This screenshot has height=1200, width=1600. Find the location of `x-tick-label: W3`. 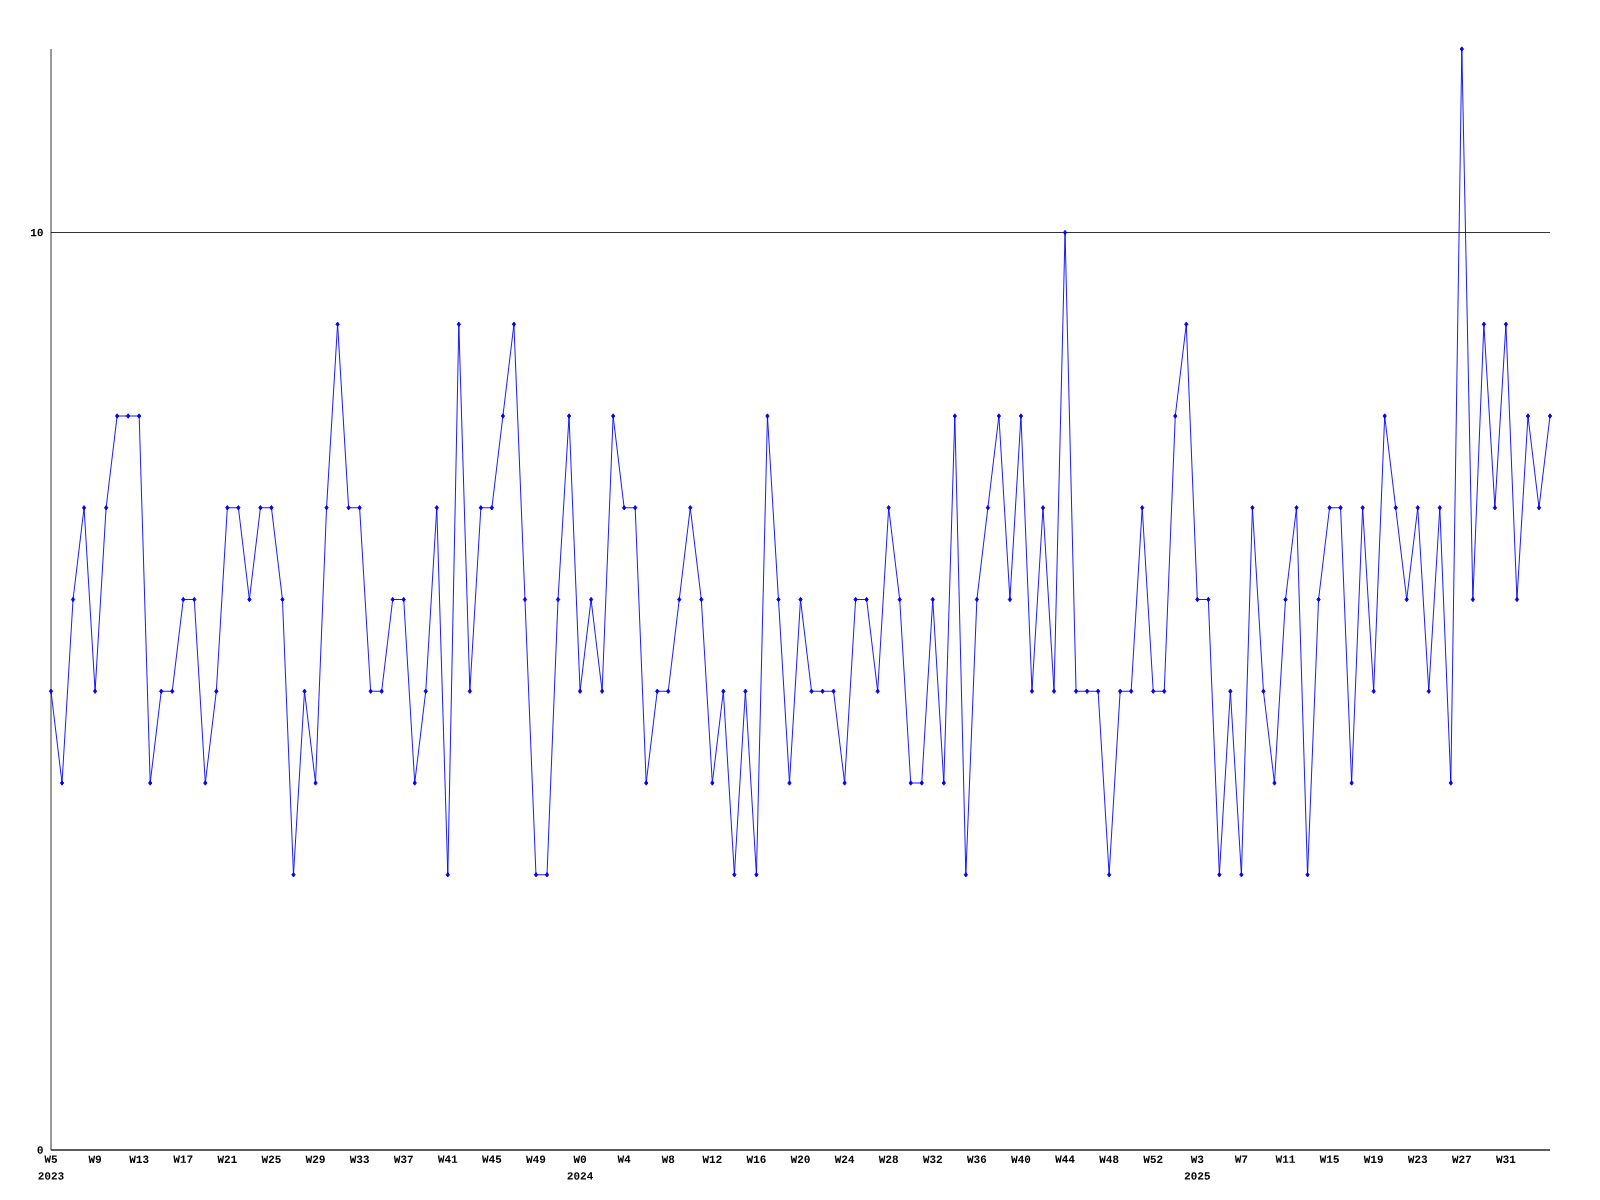

x-tick-label: W3 is located at coordinates (1197, 1159).